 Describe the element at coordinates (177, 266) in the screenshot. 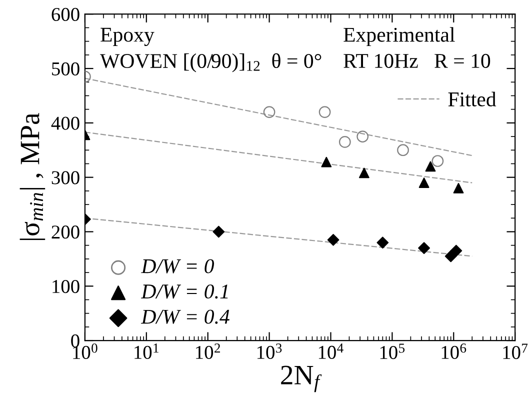

I see `legend-label: D/W = 0` at that location.